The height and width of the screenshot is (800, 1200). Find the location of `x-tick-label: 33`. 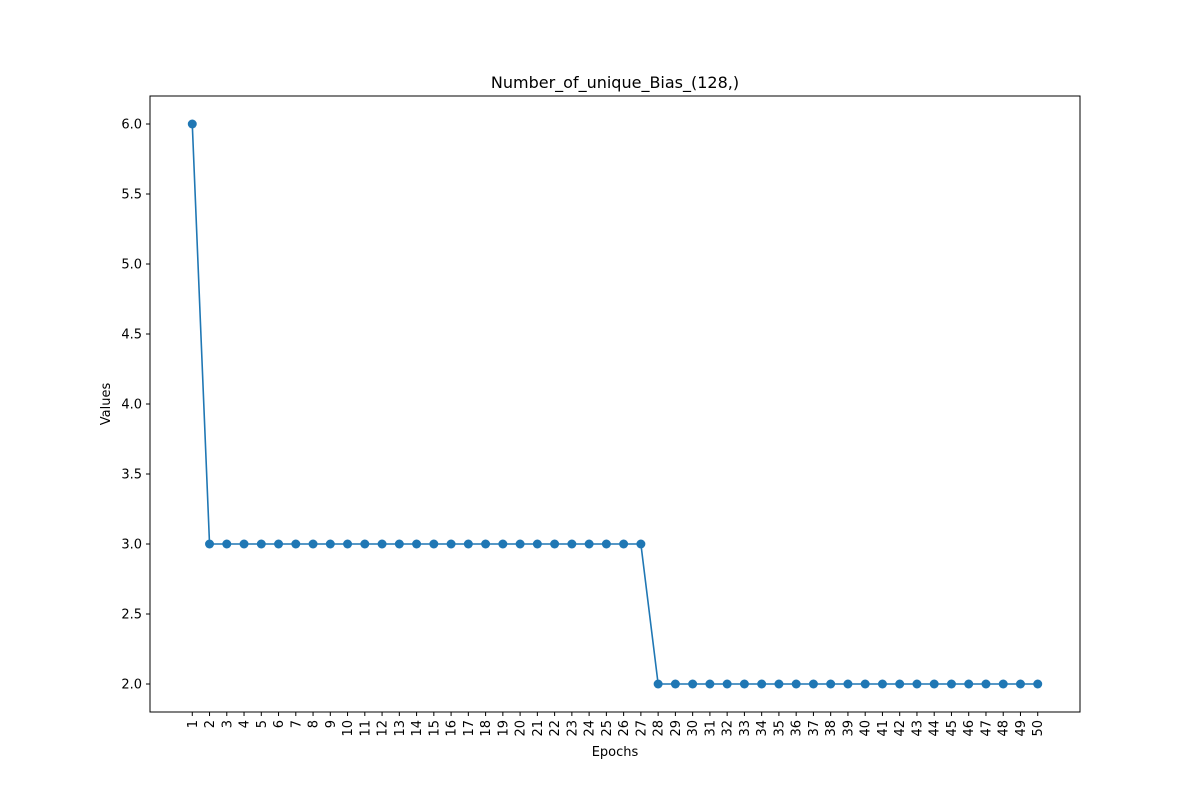

x-tick-label: 33 is located at coordinates (745, 728).